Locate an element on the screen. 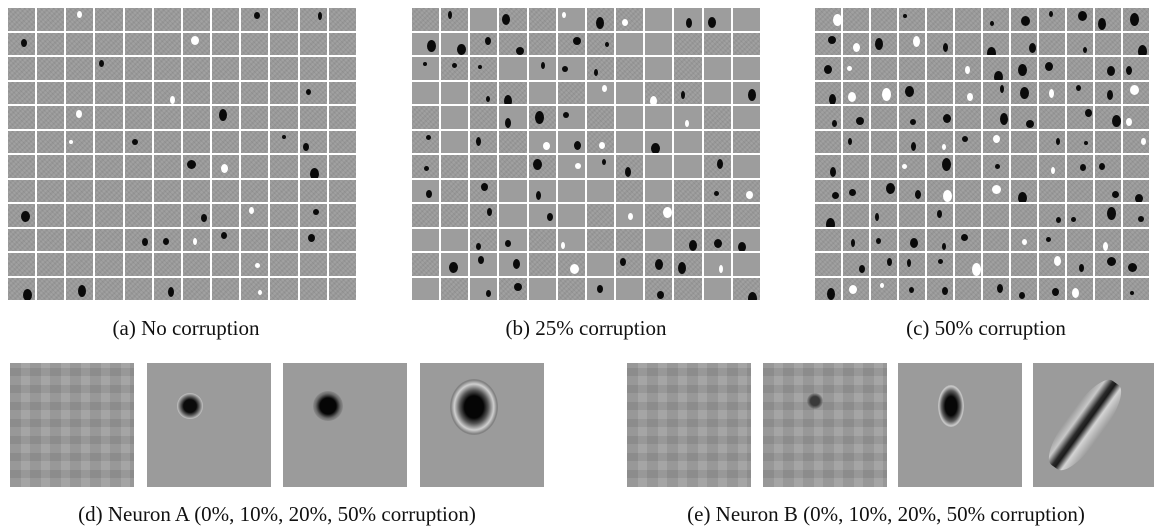 This screenshot has width=1154, height=527. neuron-a-10-percent is located at coordinates (209, 425).